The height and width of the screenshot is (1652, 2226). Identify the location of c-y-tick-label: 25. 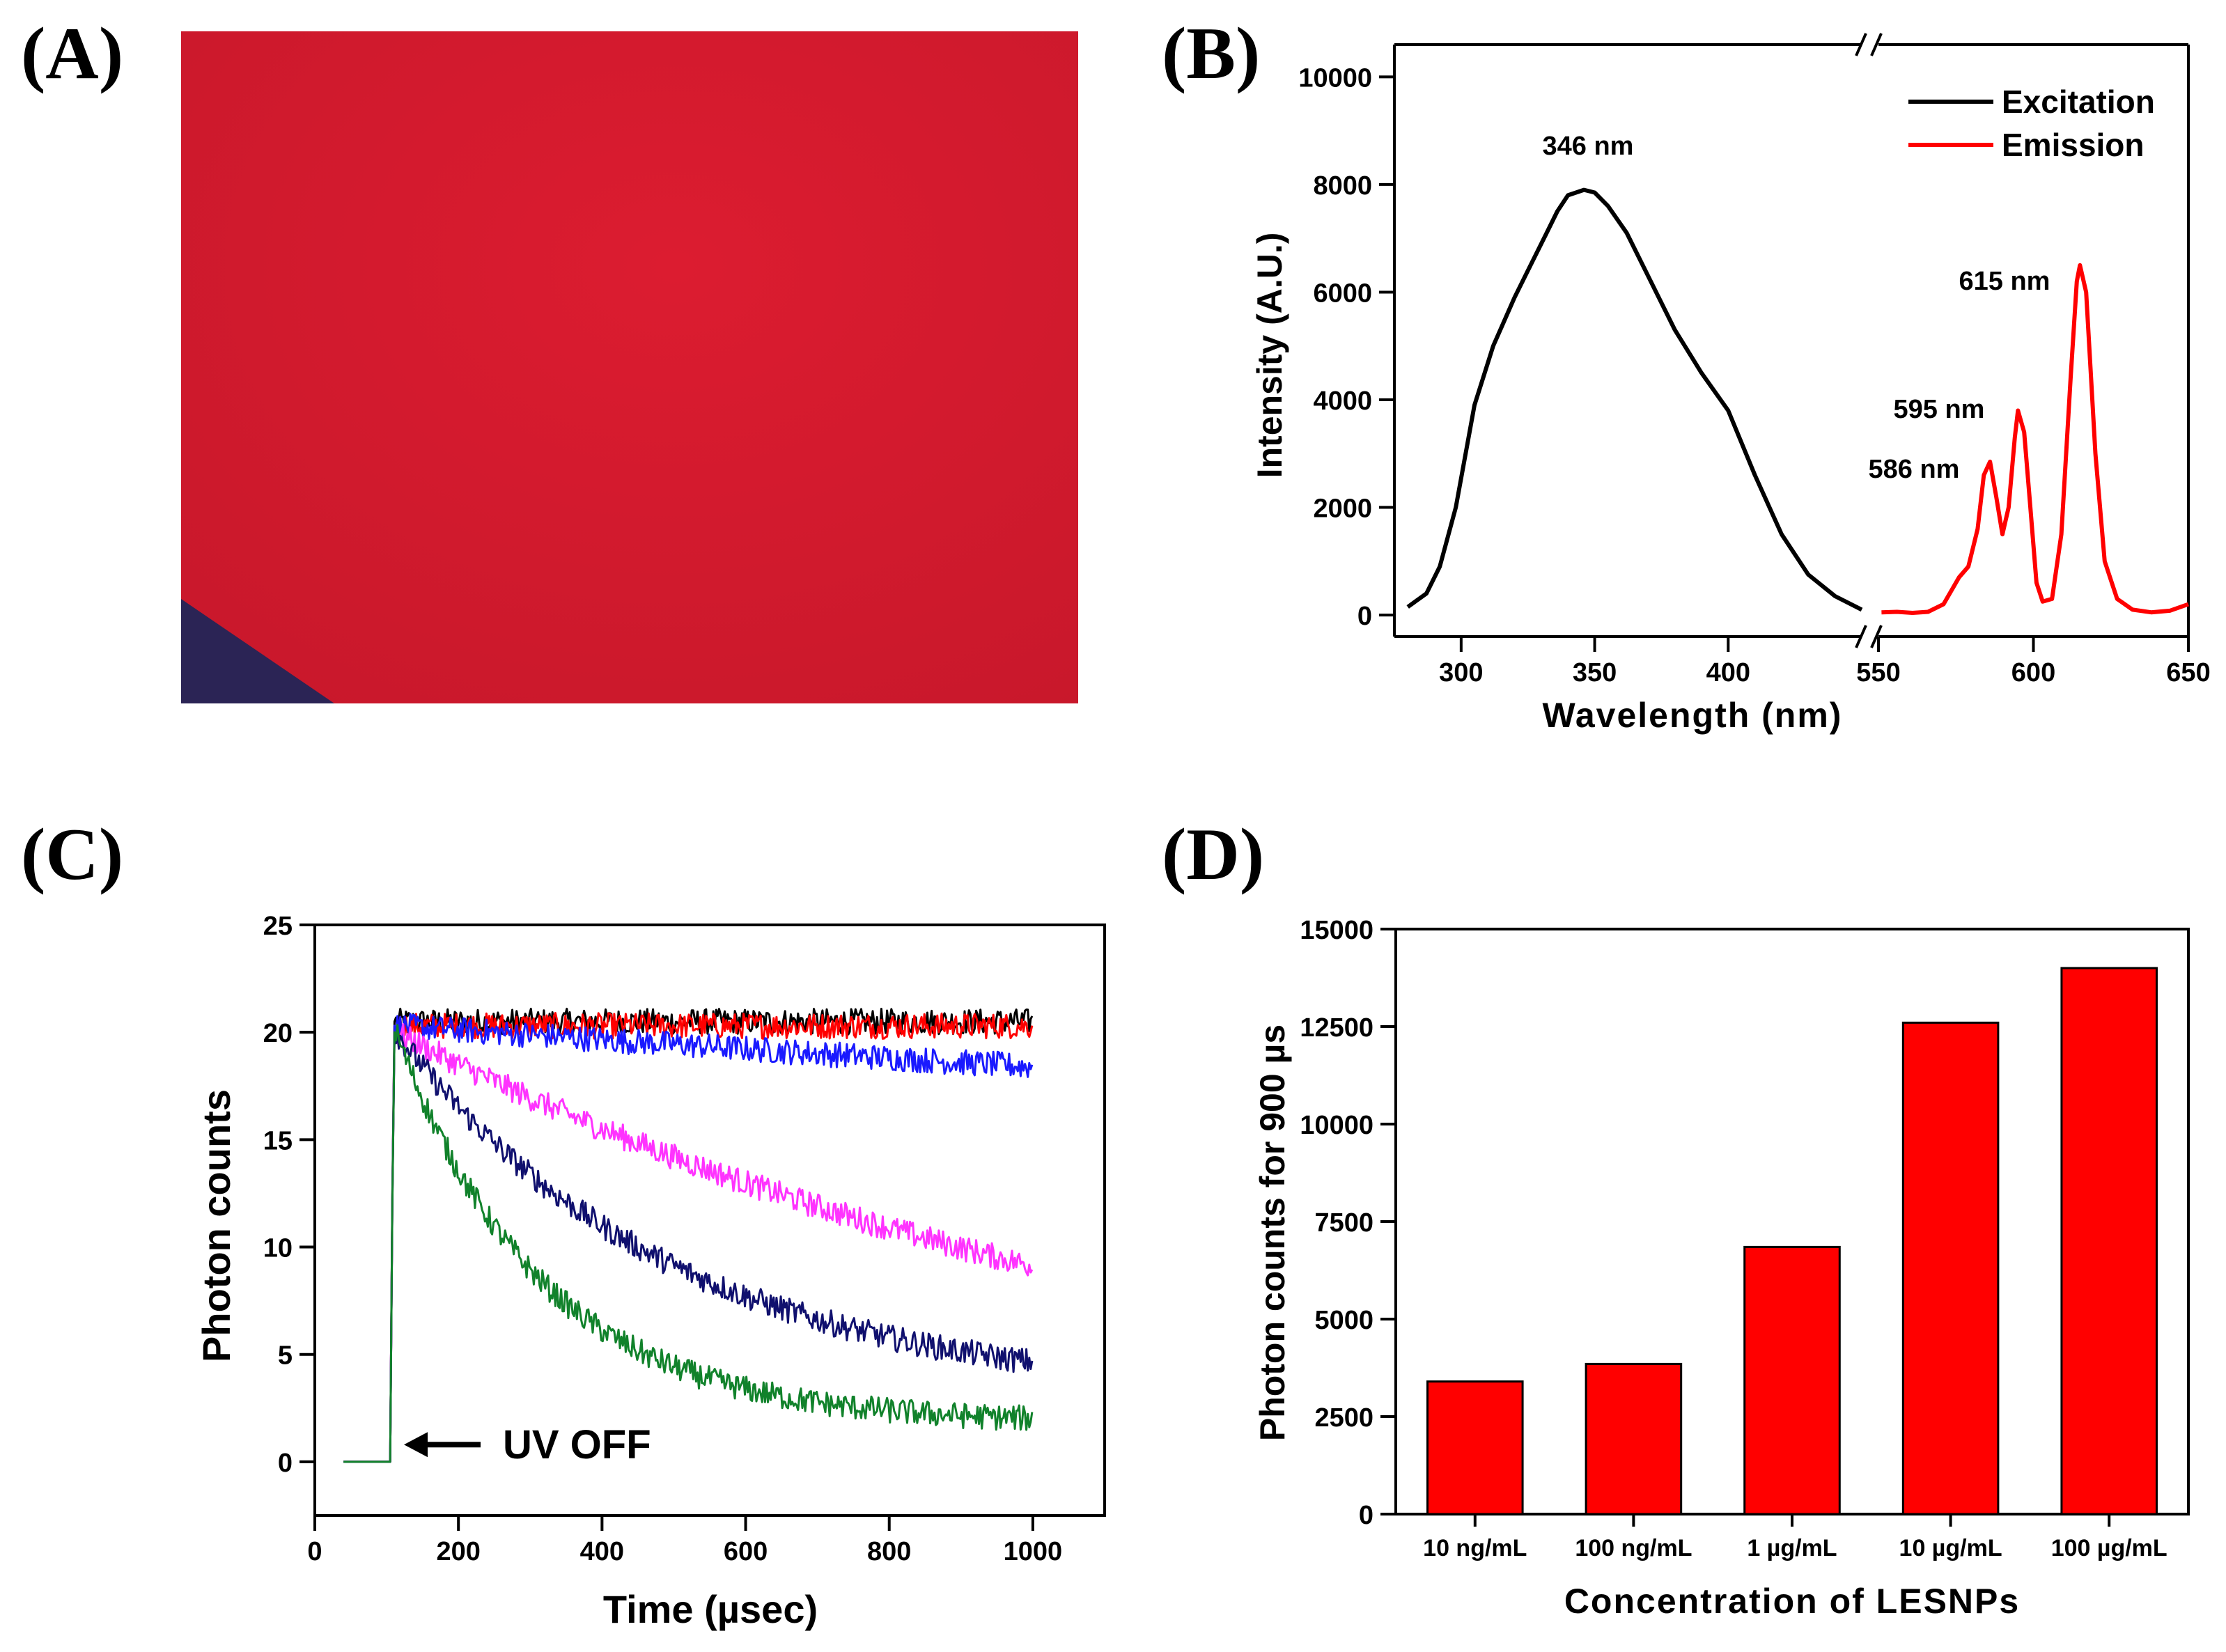
(278, 926).